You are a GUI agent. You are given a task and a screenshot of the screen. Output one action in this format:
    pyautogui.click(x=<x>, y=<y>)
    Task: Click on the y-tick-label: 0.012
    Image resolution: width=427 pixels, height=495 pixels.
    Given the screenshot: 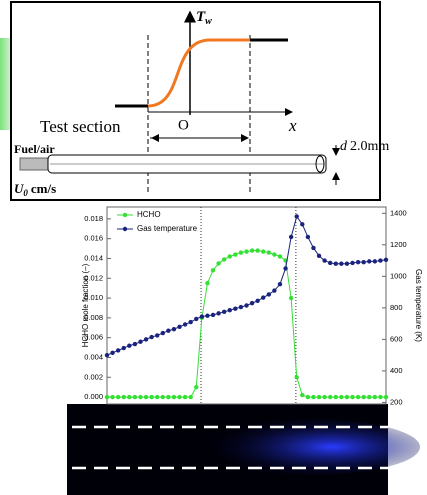 What is the action you would take?
    pyautogui.click(x=93, y=277)
    